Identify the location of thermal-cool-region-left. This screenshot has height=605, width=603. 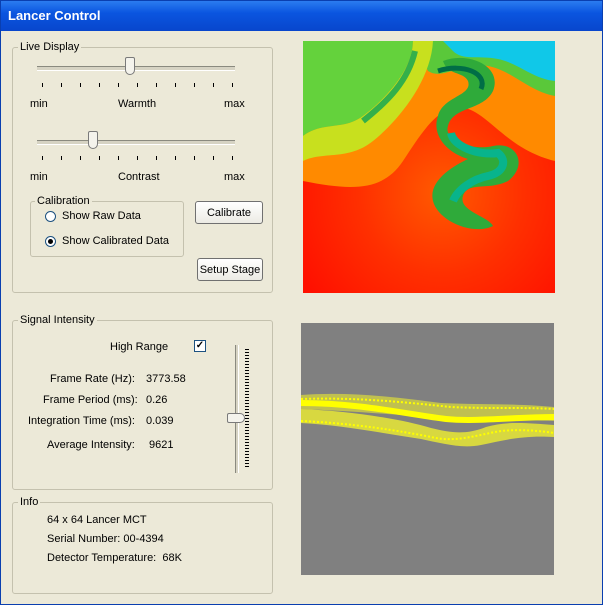
(358, 88).